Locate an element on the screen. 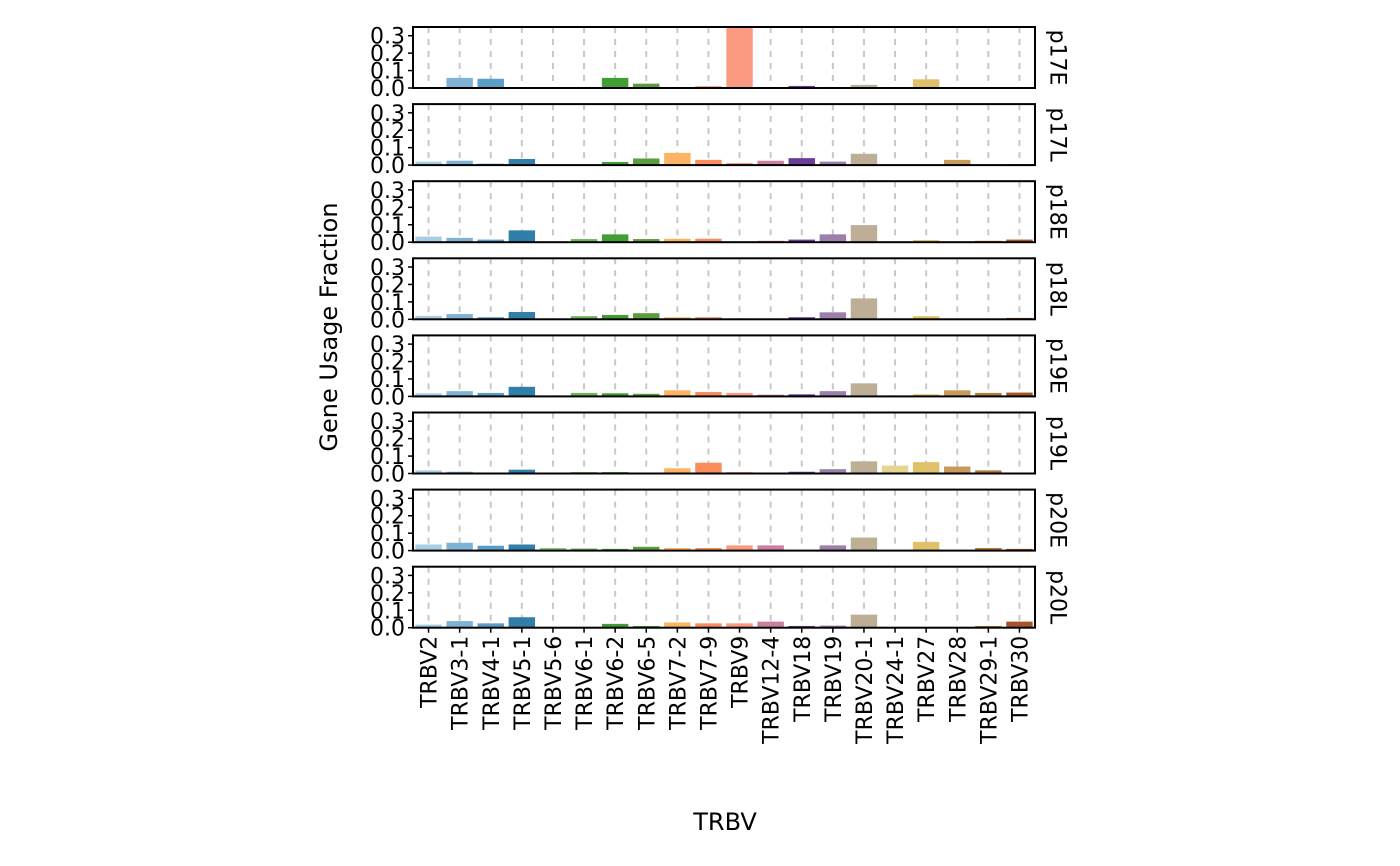 This screenshot has width=1400, height=866. x-tick-label: TRBV19 is located at coordinates (834, 679).